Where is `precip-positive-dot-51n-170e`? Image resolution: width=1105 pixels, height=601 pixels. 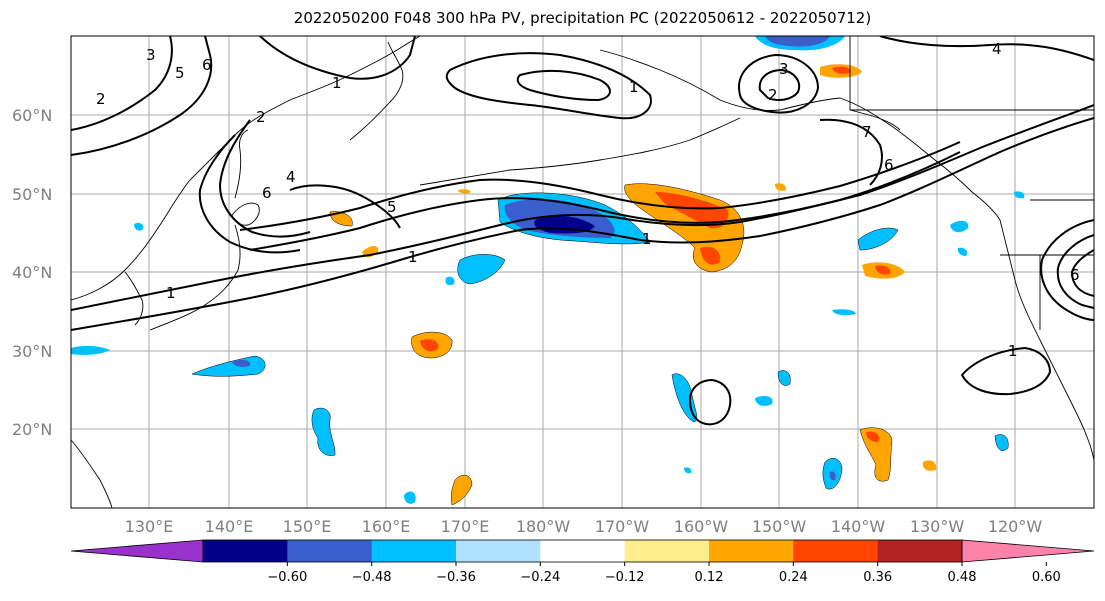 precip-positive-dot-51n-170e is located at coordinates (464, 191).